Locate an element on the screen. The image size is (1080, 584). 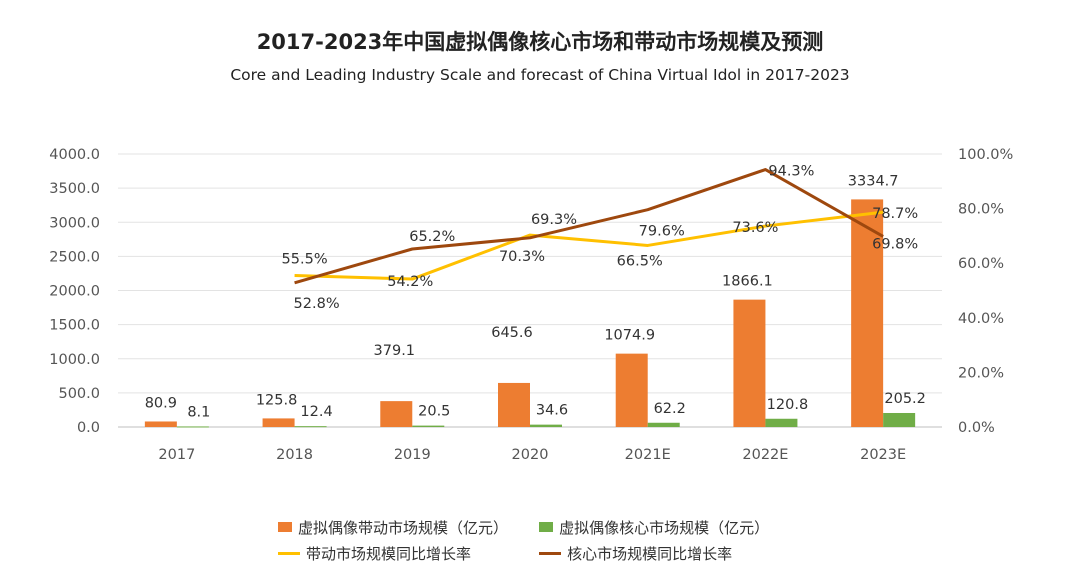
data-label-leading-growth: 54.2% is located at coordinates (410, 282).